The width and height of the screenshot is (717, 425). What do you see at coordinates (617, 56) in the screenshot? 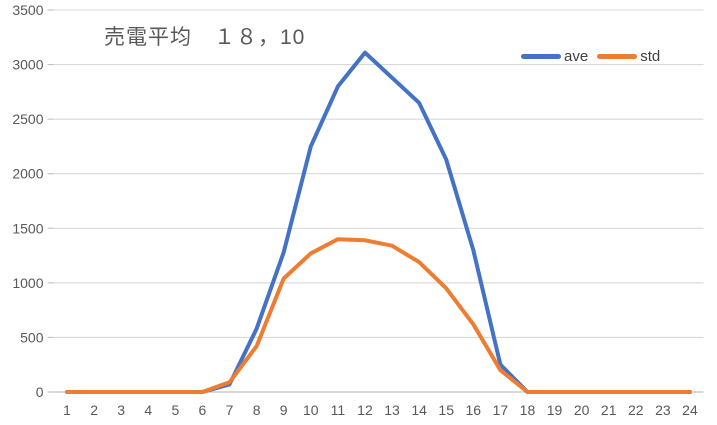
I see `legend-swatch-std` at bounding box center [617, 56].